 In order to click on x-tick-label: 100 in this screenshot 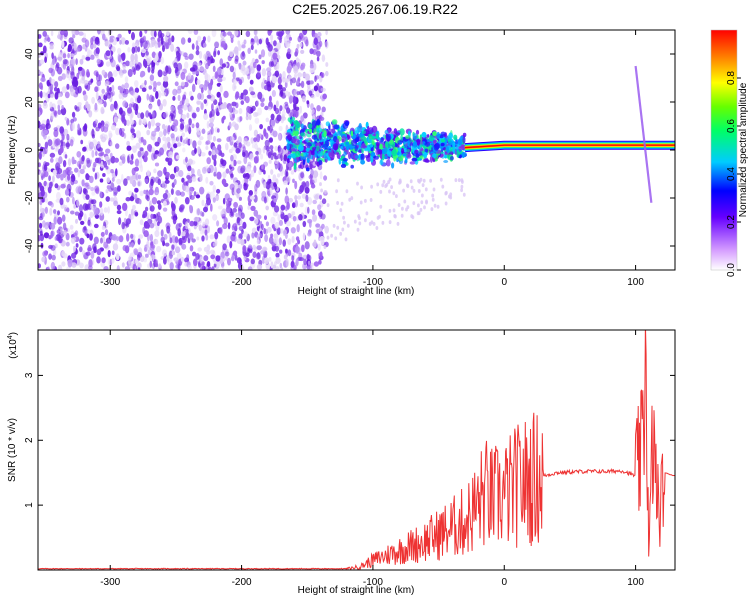, I will do `click(635, 582)`.